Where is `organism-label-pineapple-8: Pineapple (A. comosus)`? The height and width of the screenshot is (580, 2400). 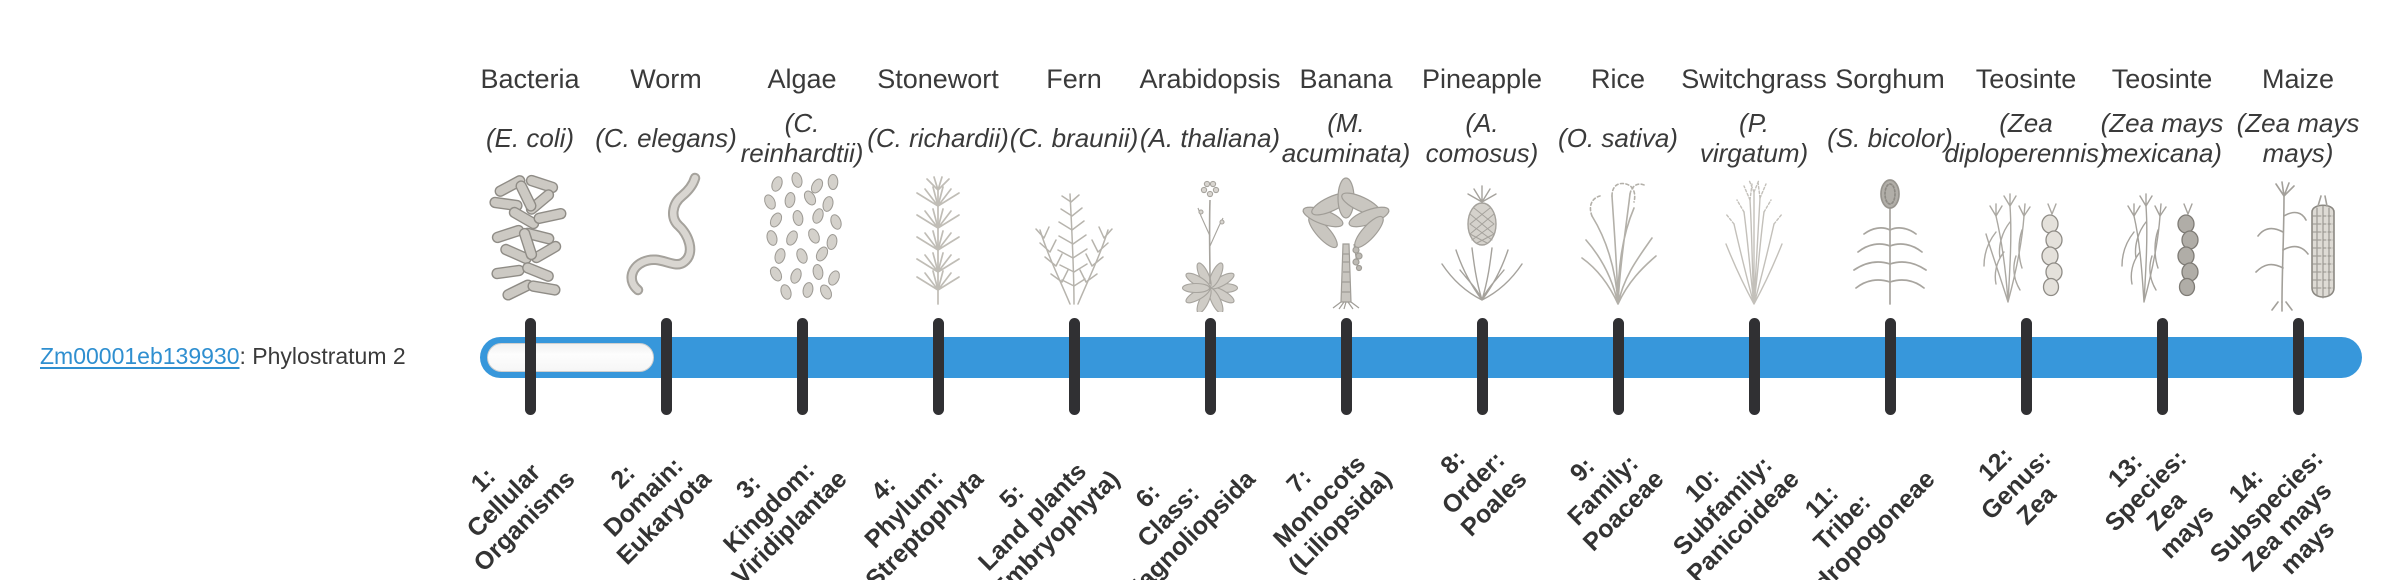 organism-label-pineapple-8: Pineapple (A. comosus) is located at coordinates (1482, 118).